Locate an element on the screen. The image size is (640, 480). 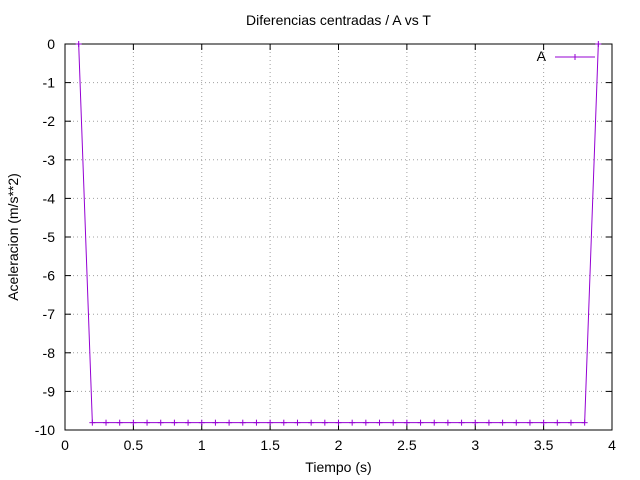
x-tick-label: 2 is located at coordinates (339, 445).